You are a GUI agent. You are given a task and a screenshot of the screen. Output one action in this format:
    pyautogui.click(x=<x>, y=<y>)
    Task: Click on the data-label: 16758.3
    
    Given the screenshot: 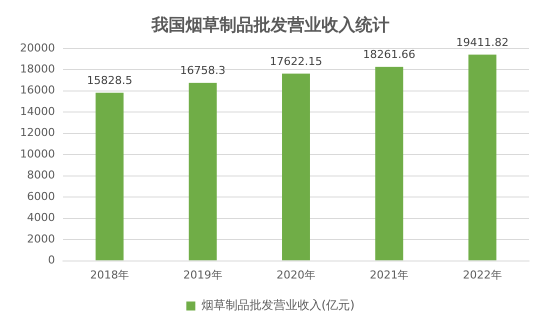 What is the action you would take?
    pyautogui.click(x=203, y=71)
    